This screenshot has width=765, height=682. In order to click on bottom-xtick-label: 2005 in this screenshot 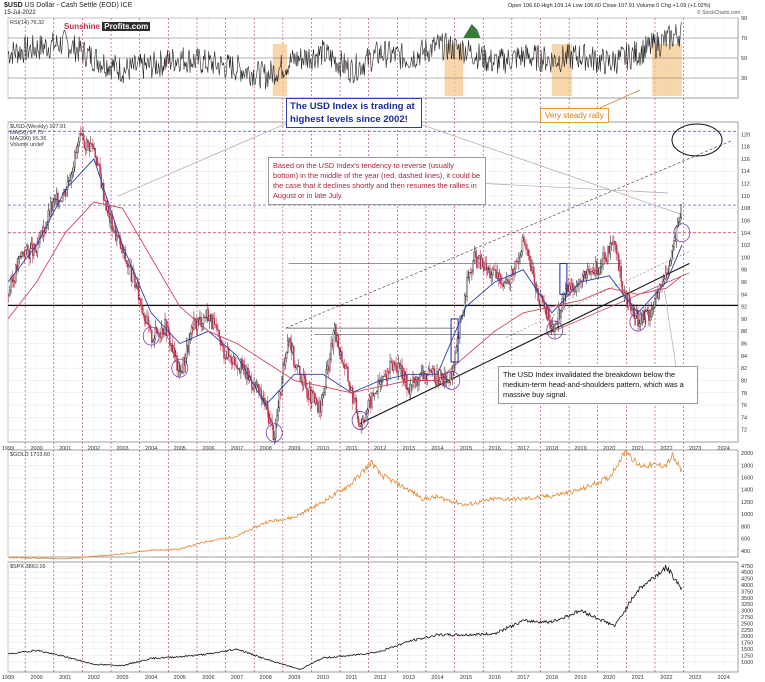, I will do `click(180, 678)`.